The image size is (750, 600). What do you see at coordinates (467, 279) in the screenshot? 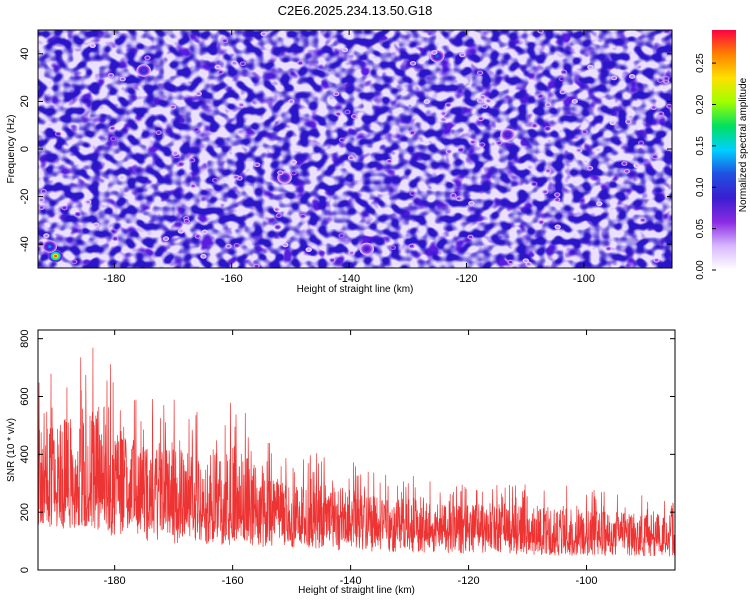
I see `heatmap-x-tick-label: -120` at bounding box center [467, 279].